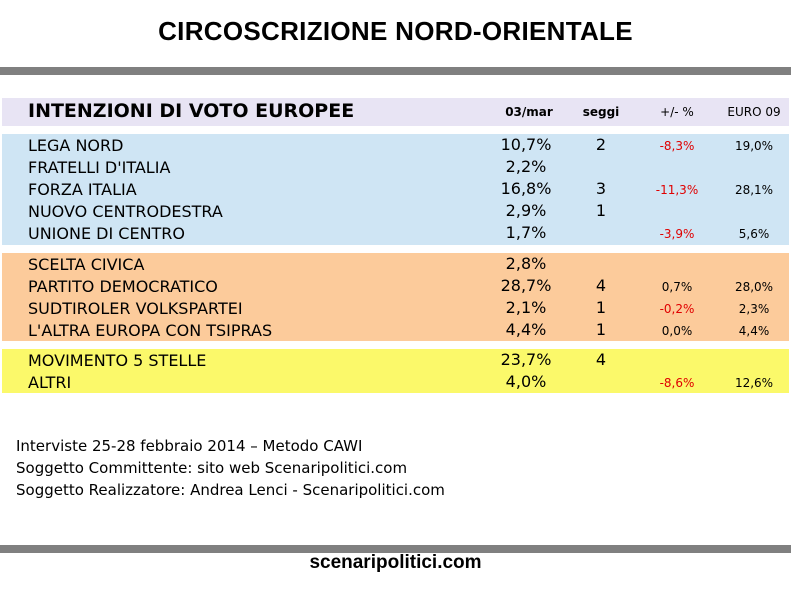 This screenshot has width=791, height=593. Describe the element at coordinates (395, 562) in the screenshot. I see `footer-site: scenaripolitici.com` at that location.